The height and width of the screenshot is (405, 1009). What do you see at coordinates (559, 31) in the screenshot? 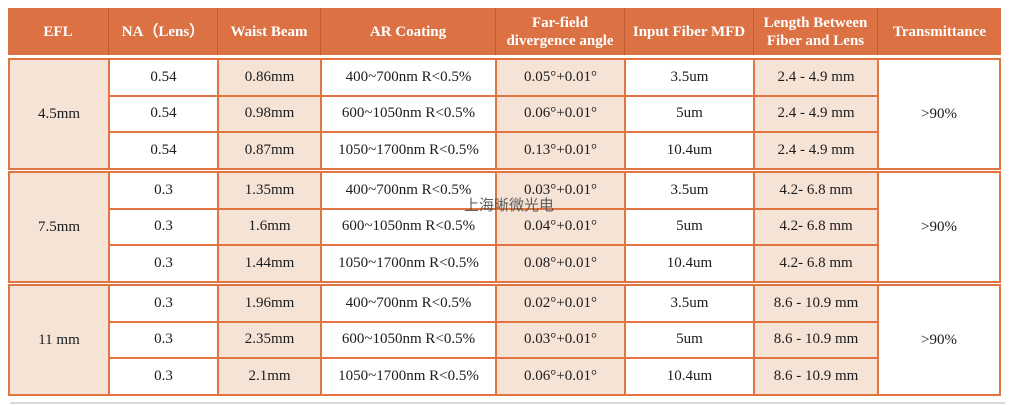
I see `header-divergence-angle: Far-field divergence angle` at bounding box center [559, 31].